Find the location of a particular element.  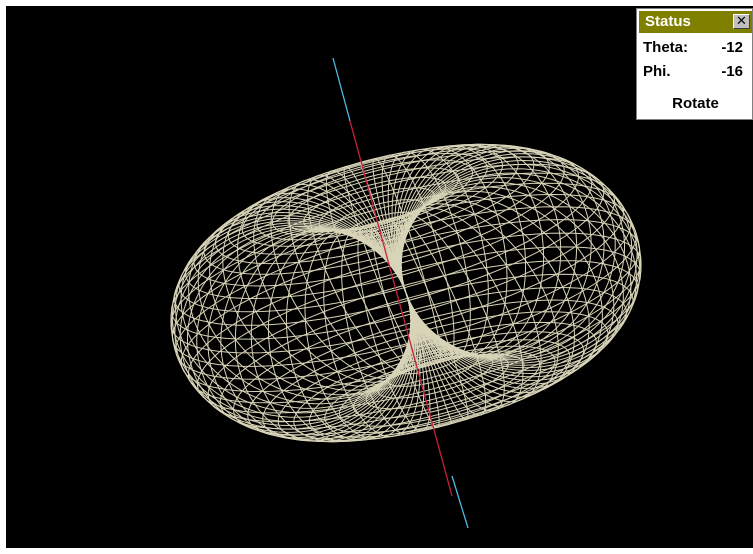

phi-row: Phi. -16 is located at coordinates (696, 72).